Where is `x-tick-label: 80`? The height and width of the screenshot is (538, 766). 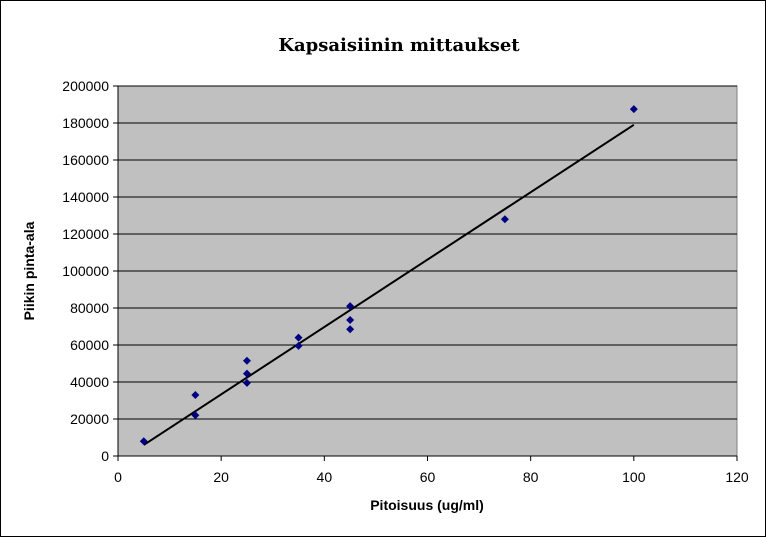 x-tick-label: 80 is located at coordinates (531, 477).